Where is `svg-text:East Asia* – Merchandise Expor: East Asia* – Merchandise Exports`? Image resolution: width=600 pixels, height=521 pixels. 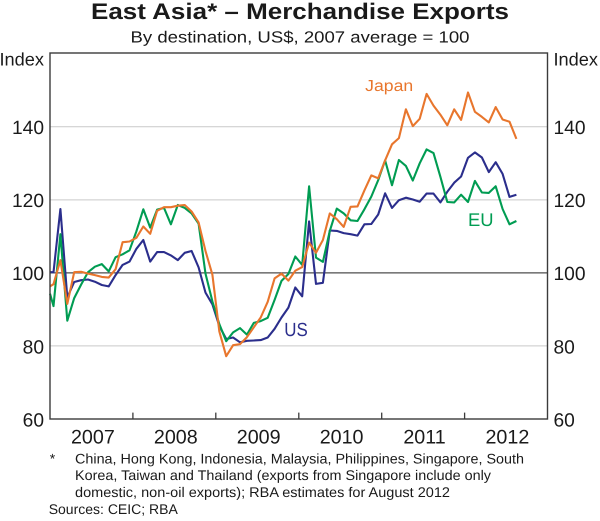 svg-text:East Asia* – Merchandise Expor: East Asia* – Merchandise Exports is located at coordinates (300, 12).